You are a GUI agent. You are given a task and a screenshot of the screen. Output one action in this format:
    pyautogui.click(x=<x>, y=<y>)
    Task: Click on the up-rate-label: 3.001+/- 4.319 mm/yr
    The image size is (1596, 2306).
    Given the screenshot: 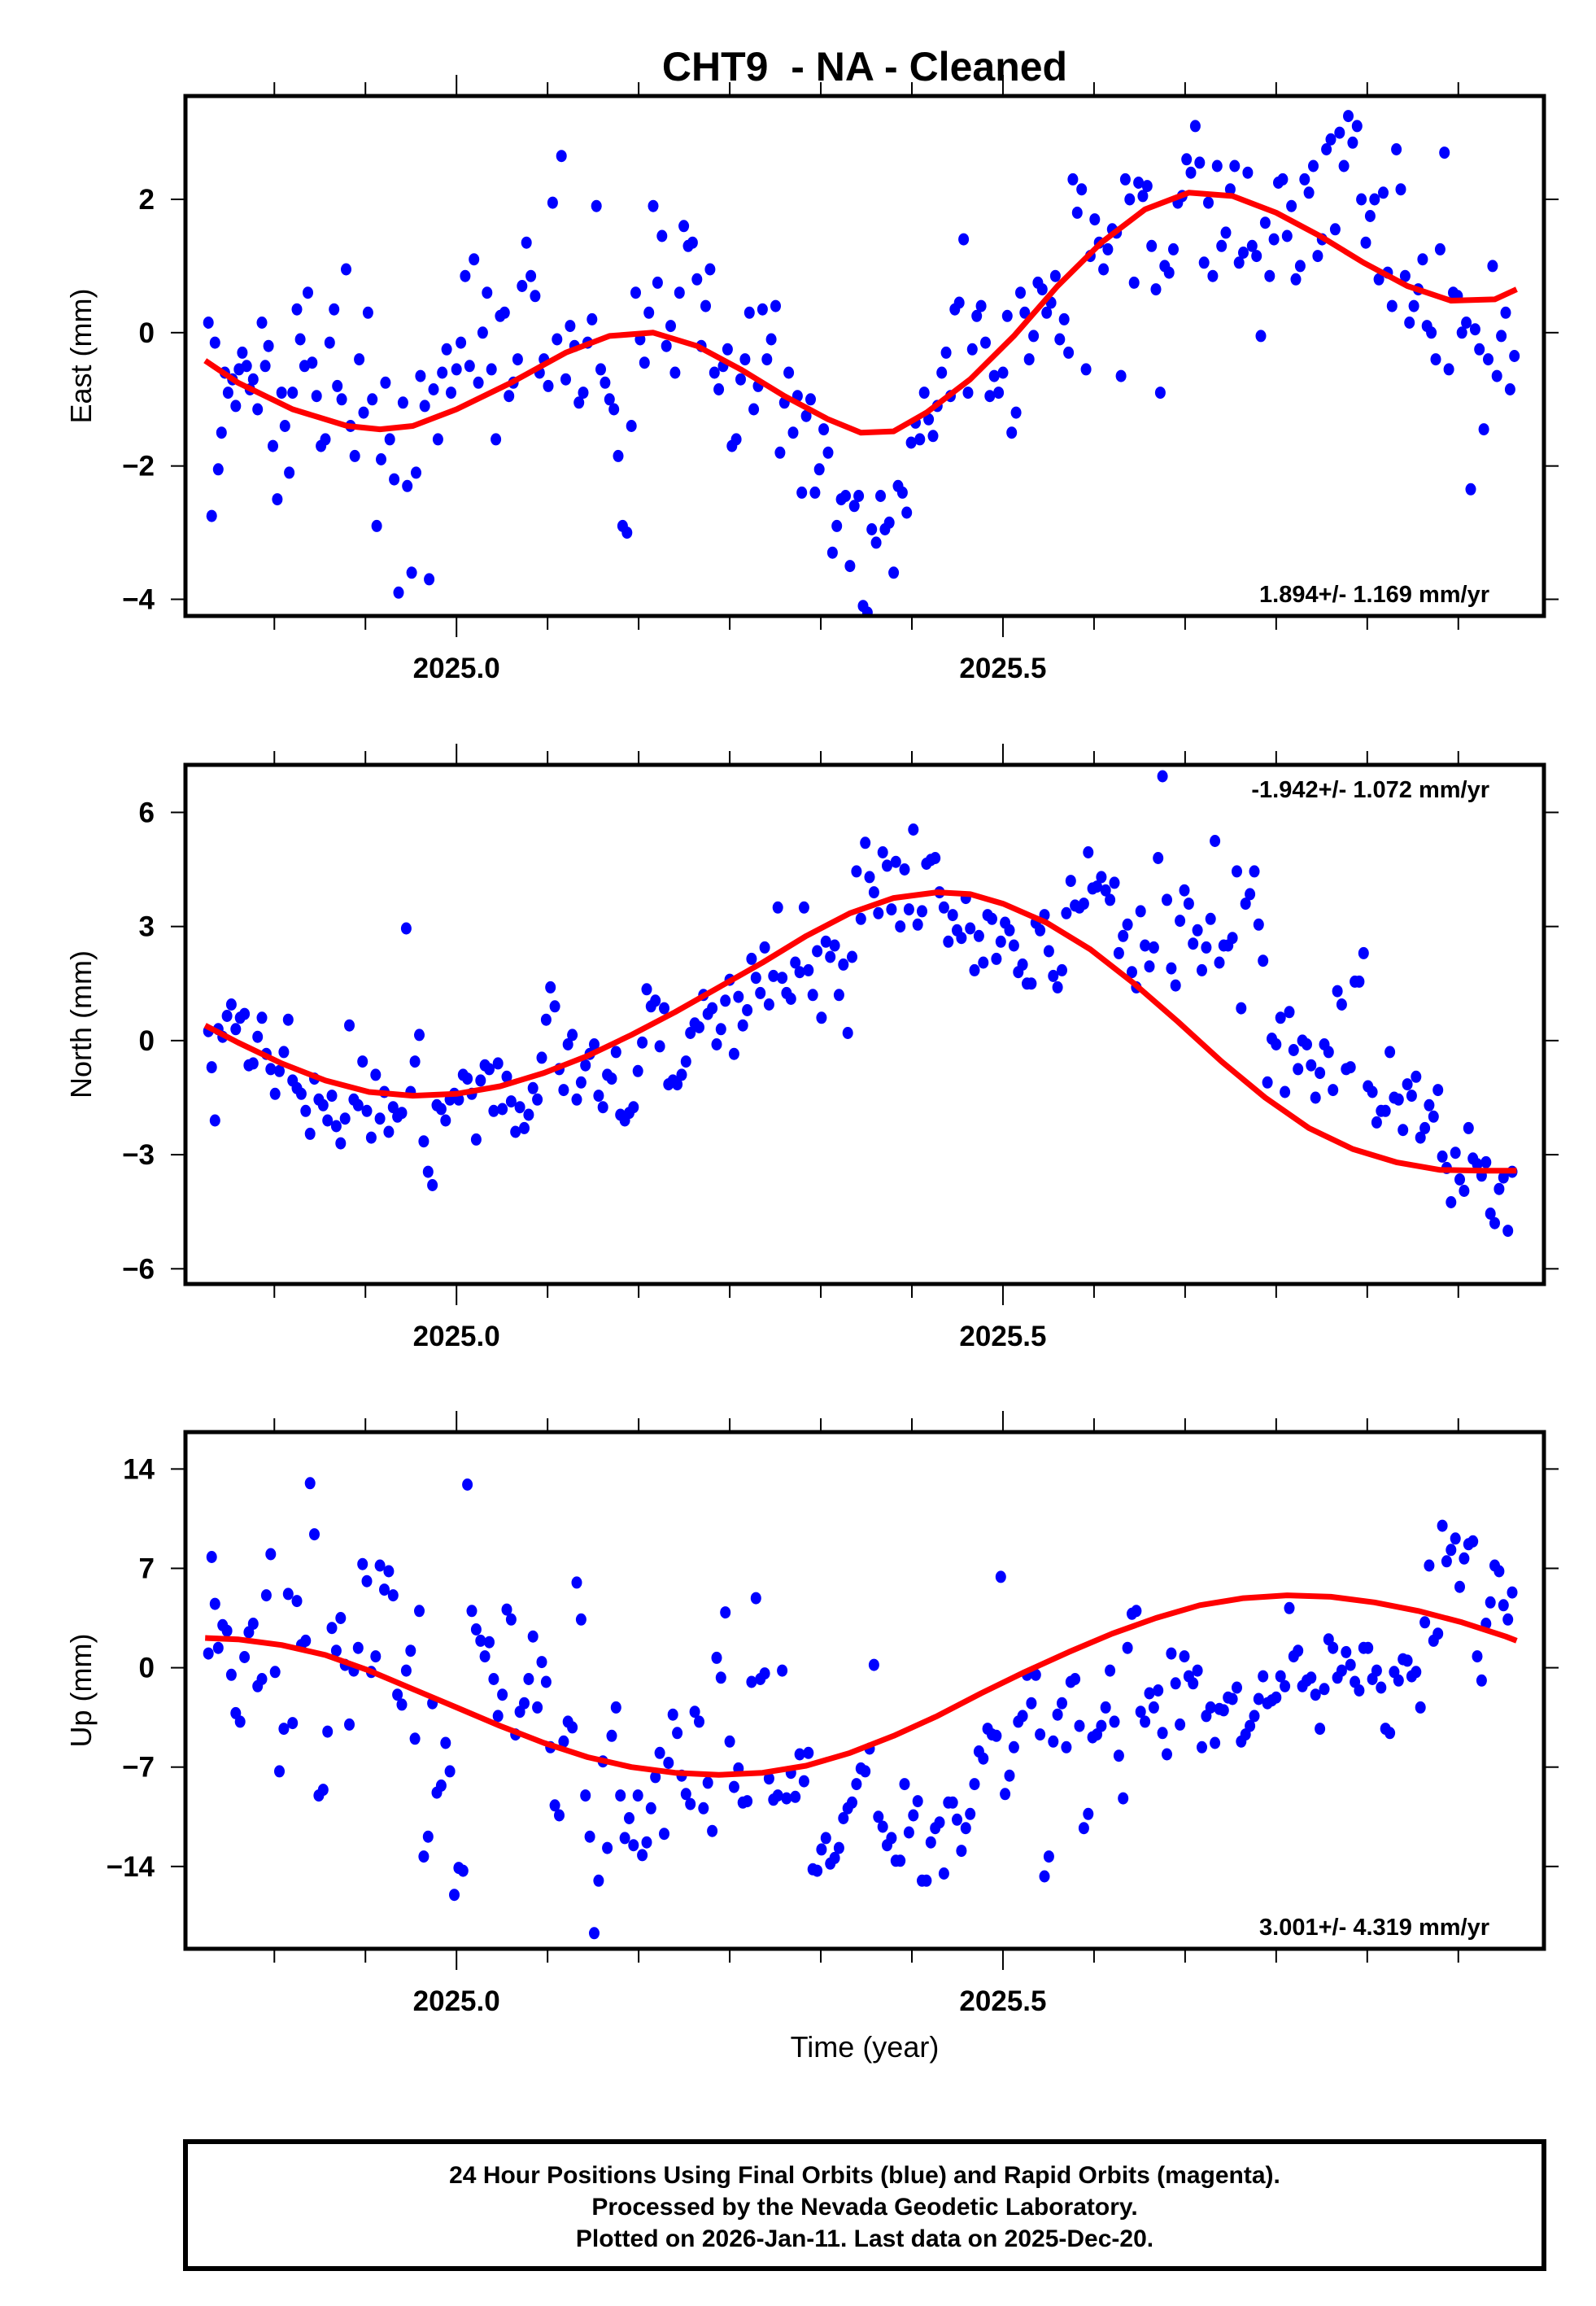 What is the action you would take?
    pyautogui.click(x=1374, y=1928)
    